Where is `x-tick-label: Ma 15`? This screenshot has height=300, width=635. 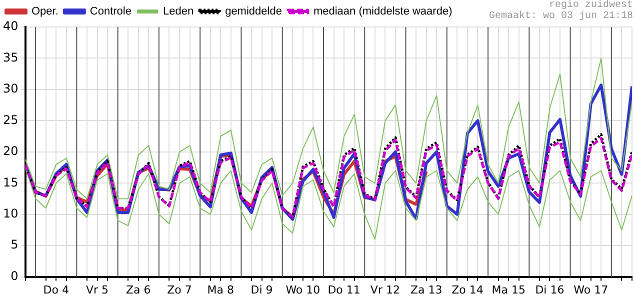
x-tick-label: Ma 15 is located at coordinates (509, 289).